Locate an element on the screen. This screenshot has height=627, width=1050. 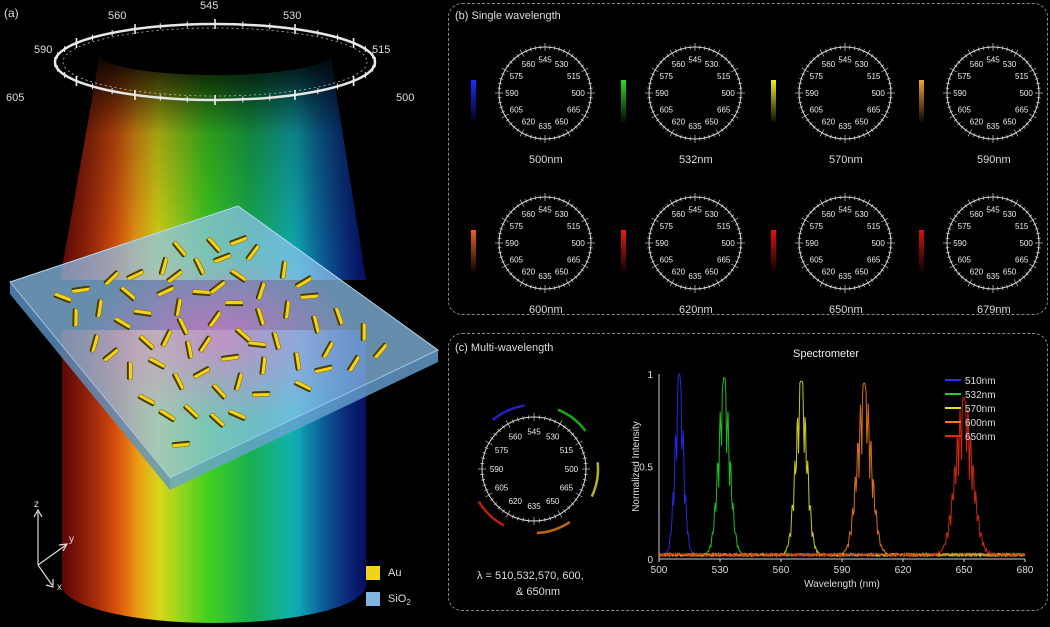
y-tick-label: 1 is located at coordinates (650, 375).